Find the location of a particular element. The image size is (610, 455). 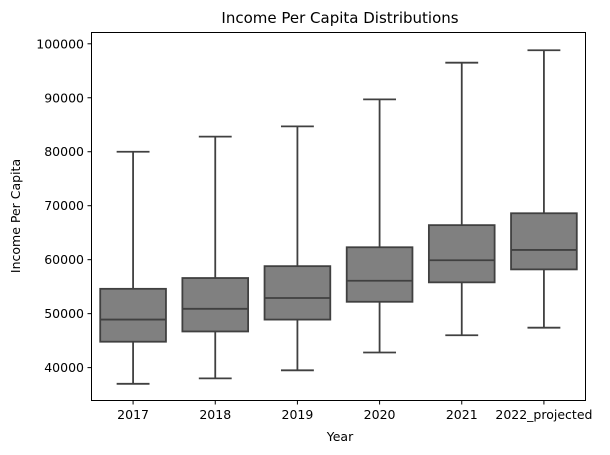

box-2020 is located at coordinates (379, 226).